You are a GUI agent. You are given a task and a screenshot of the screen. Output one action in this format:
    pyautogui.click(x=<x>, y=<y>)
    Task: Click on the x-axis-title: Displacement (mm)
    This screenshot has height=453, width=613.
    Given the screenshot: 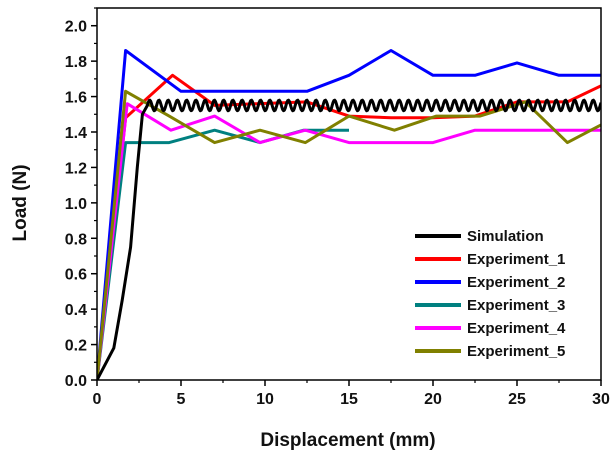 What is the action you would take?
    pyautogui.click(x=347, y=440)
    